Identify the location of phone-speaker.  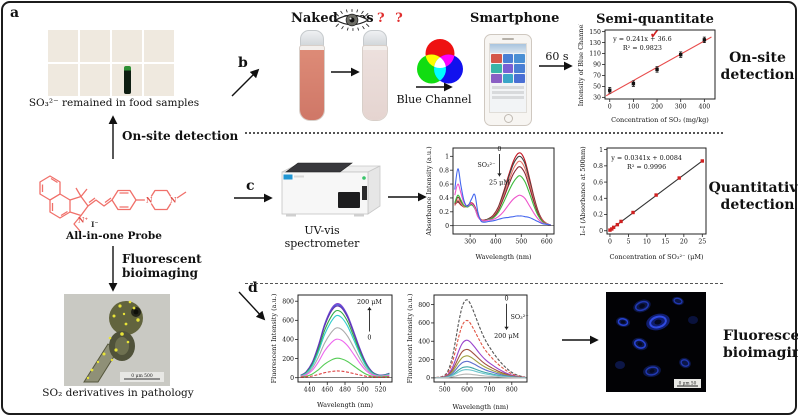
(508, 39).